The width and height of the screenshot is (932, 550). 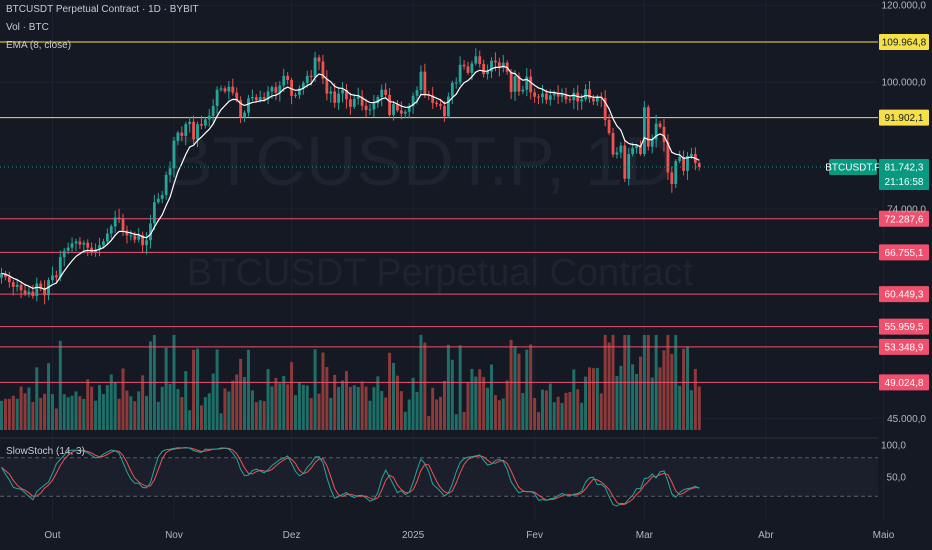 What do you see at coordinates (904, 175) in the screenshot?
I see `last-price-box` at bounding box center [904, 175].